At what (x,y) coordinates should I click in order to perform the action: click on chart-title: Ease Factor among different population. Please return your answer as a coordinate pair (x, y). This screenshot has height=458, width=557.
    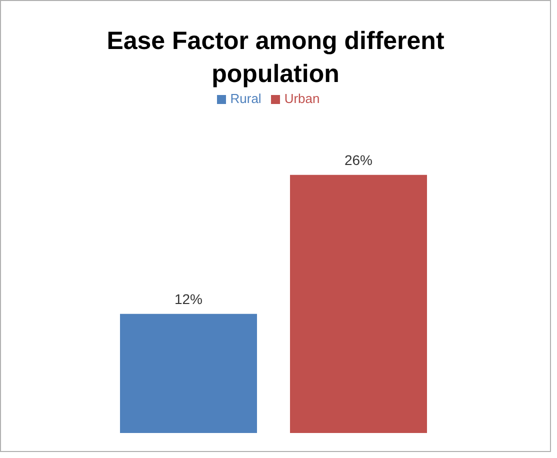
    Looking at the image, I should click on (276, 58).